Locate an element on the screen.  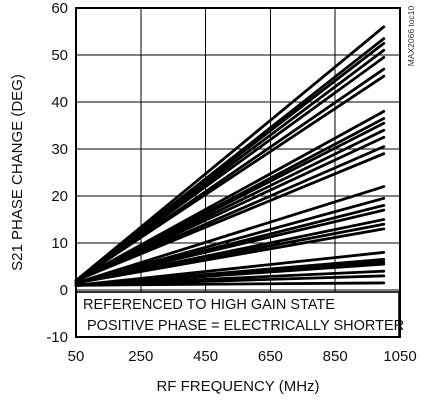
x-axis-title: RF FREQUENCY (MHz) is located at coordinates (237, 386).